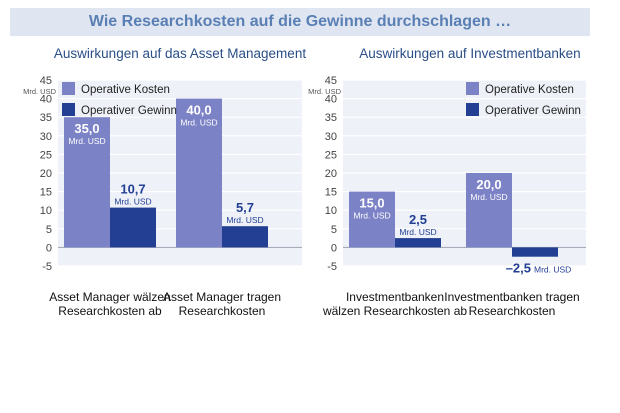 The image size is (620, 413). Describe the element at coordinates (109, 297) in the screenshot. I see `category-label: Asset Manager wälzen` at that location.